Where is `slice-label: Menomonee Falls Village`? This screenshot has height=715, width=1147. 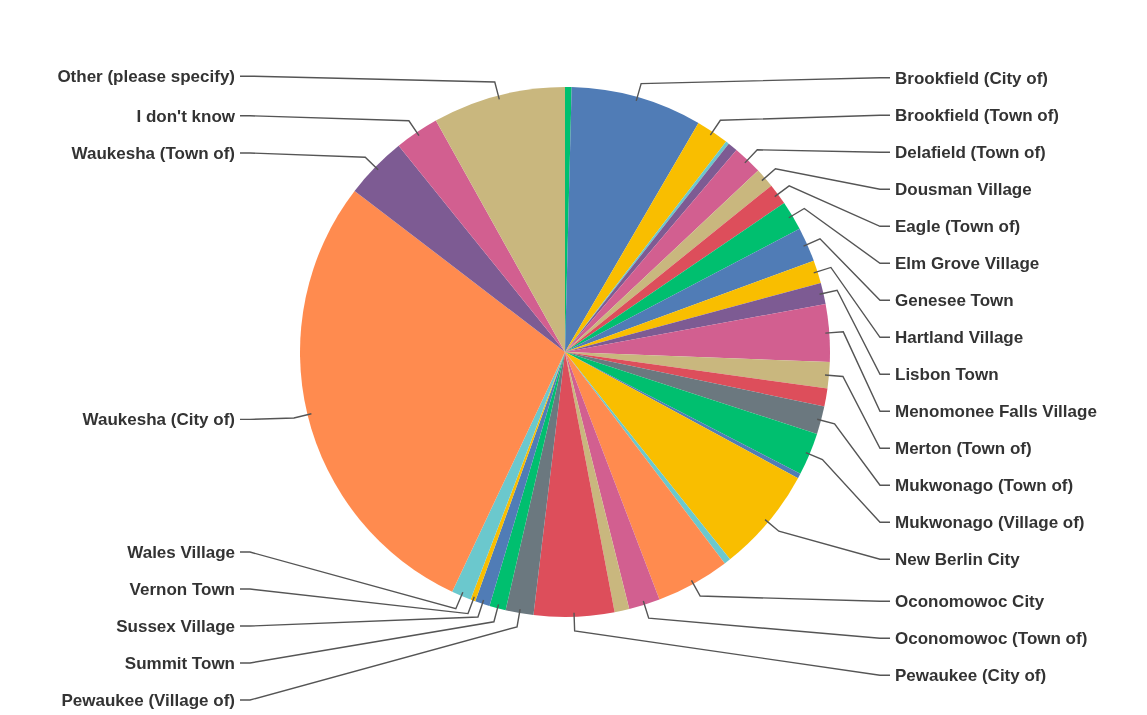 slice-label: Menomonee Falls Village is located at coordinates (996, 412).